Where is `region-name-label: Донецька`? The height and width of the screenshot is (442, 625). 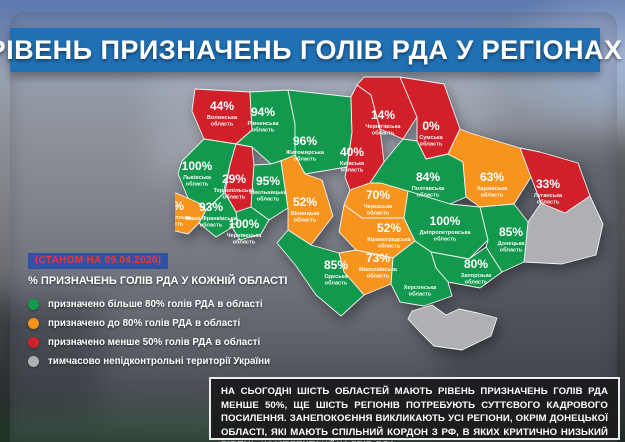
region-name-label: Донецька is located at coordinates (512, 244).